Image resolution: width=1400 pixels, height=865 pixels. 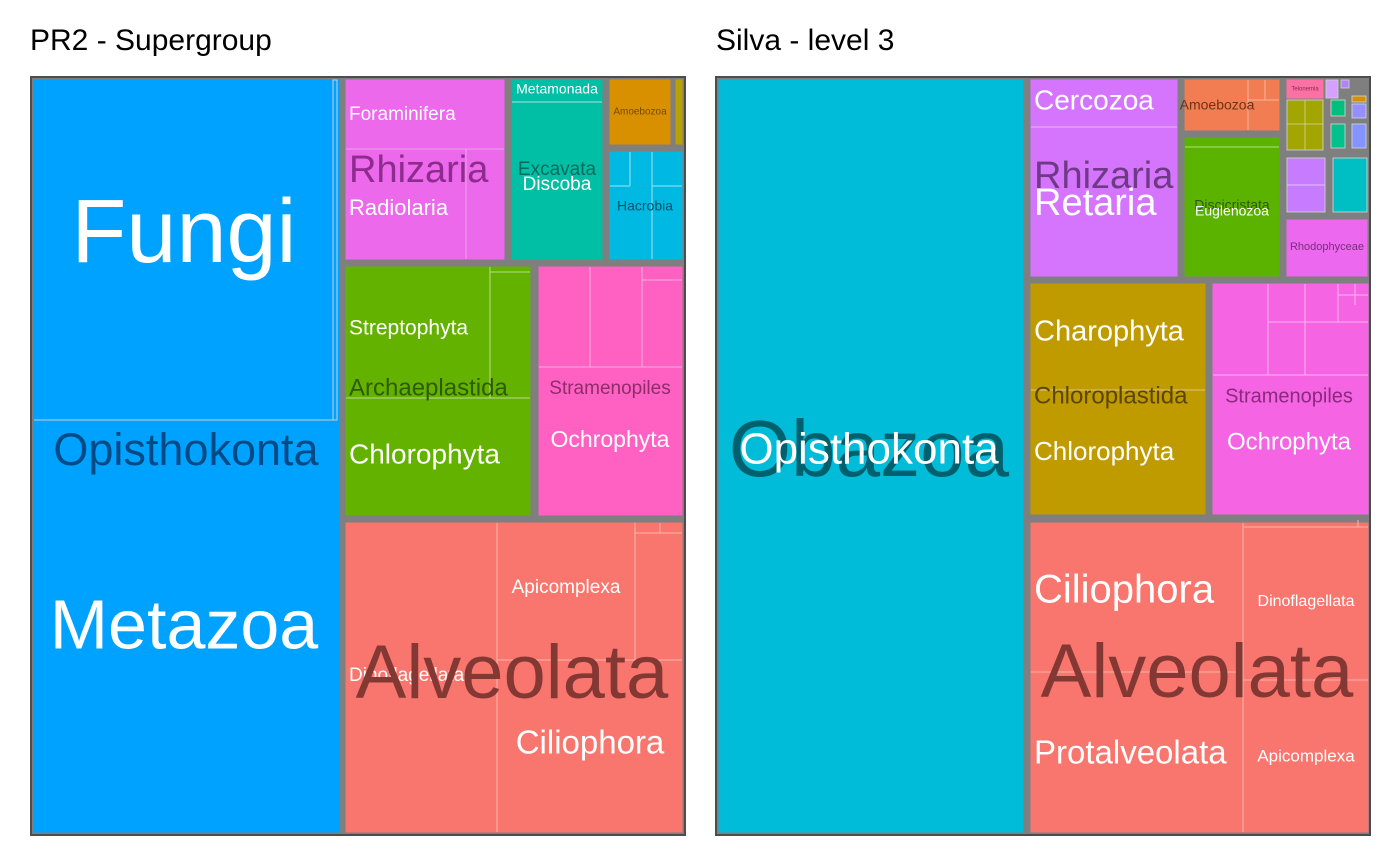 I want to click on label-excavata: Excavata, so click(x=557, y=169).